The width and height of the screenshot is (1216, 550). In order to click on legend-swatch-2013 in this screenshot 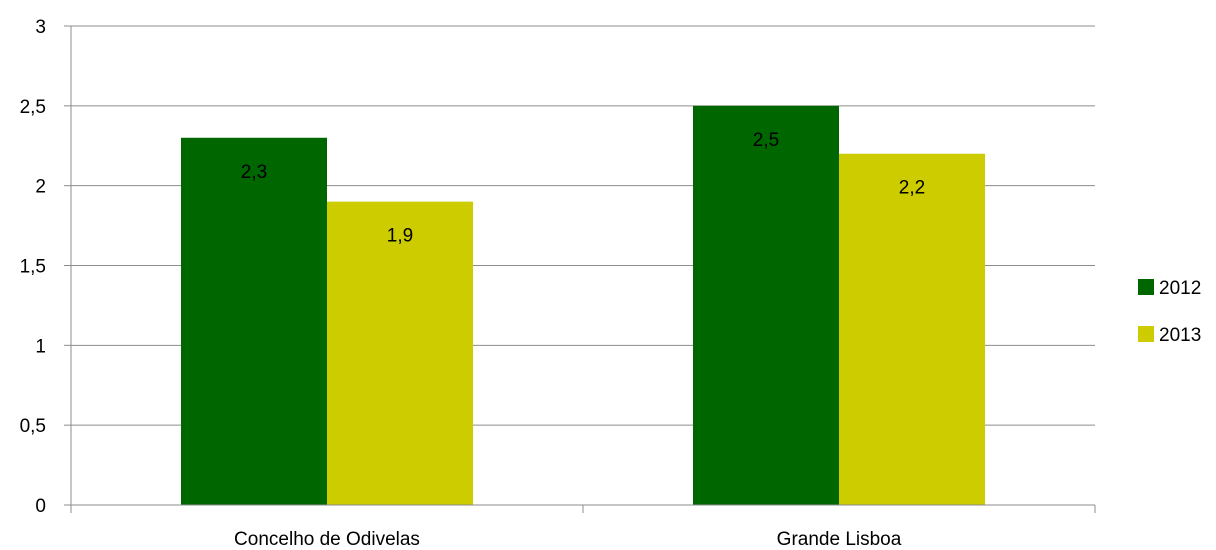, I will do `click(1146, 334)`.